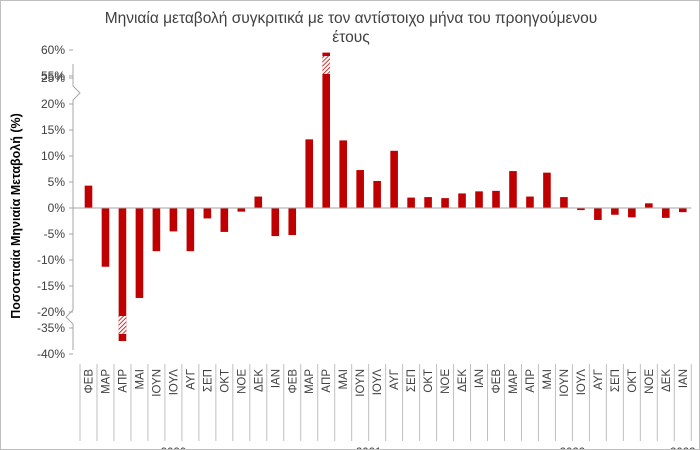 The width and height of the screenshot is (700, 450). Describe the element at coordinates (76, 93) in the screenshot. I see `y-axis-break` at that location.